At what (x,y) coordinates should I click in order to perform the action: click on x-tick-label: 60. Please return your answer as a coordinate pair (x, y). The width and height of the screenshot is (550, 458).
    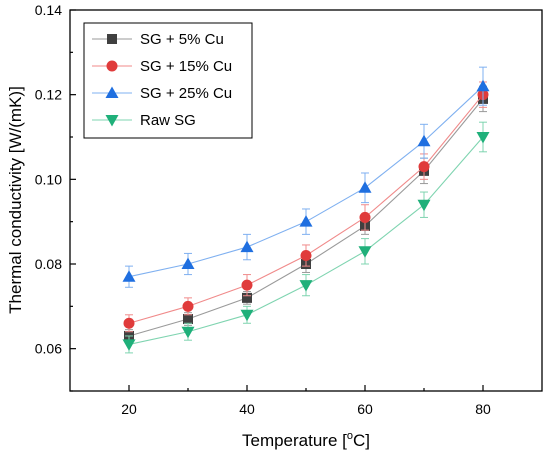
    Looking at the image, I should click on (365, 409).